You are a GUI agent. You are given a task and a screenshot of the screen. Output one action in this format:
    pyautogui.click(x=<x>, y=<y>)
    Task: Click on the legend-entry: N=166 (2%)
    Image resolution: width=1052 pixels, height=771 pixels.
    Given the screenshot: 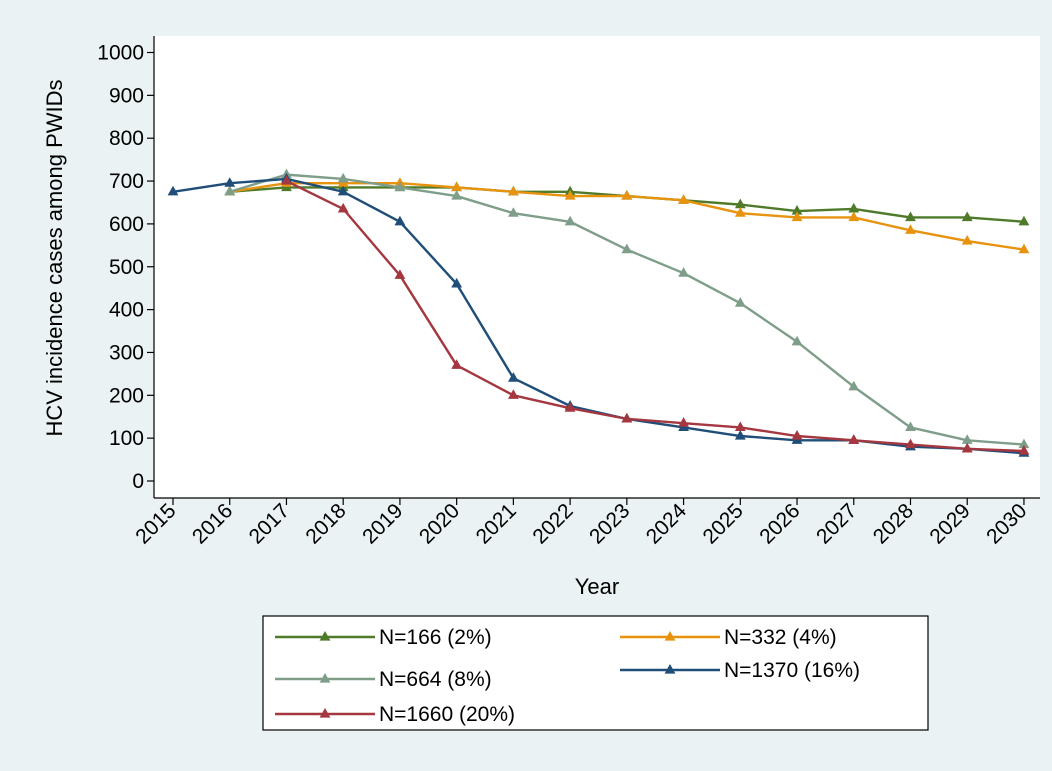 What is the action you would take?
    pyautogui.click(x=383, y=637)
    